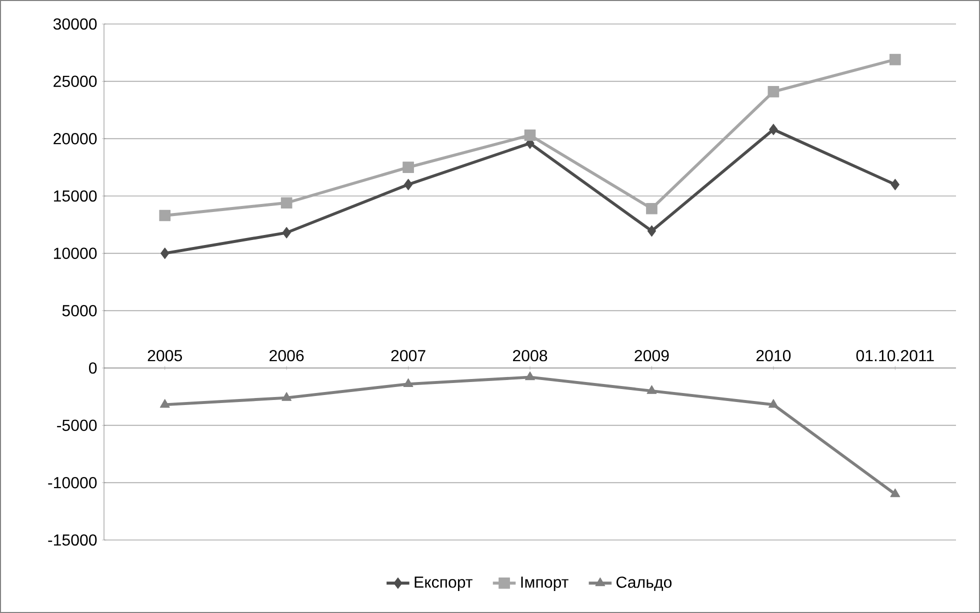 Image resolution: width=980 pixels, height=613 pixels. What do you see at coordinates (75, 24) in the screenshot?
I see `y-tick-label: 30000` at bounding box center [75, 24].